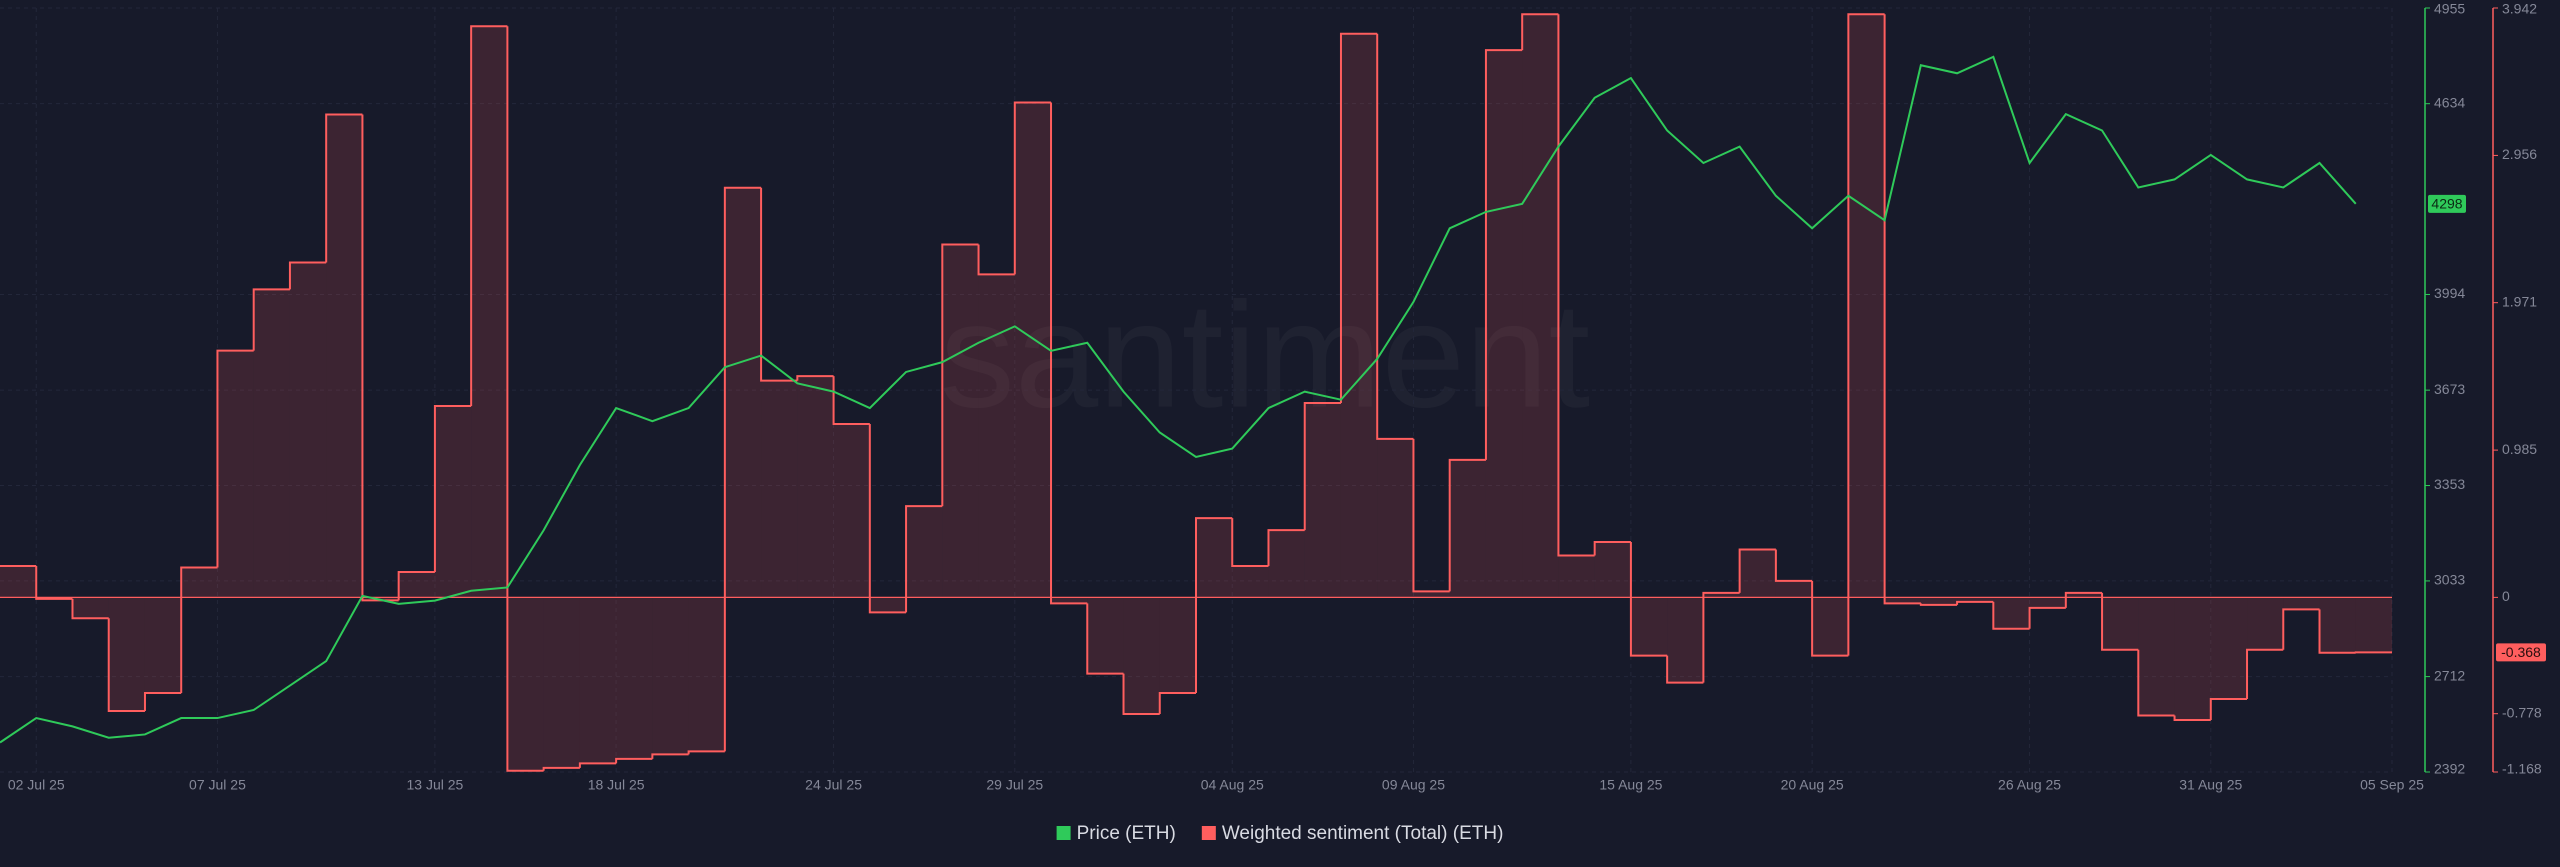 This screenshot has height=867, width=2560. I want to click on x-tick-label: 31 Aug 25, so click(2210, 785).